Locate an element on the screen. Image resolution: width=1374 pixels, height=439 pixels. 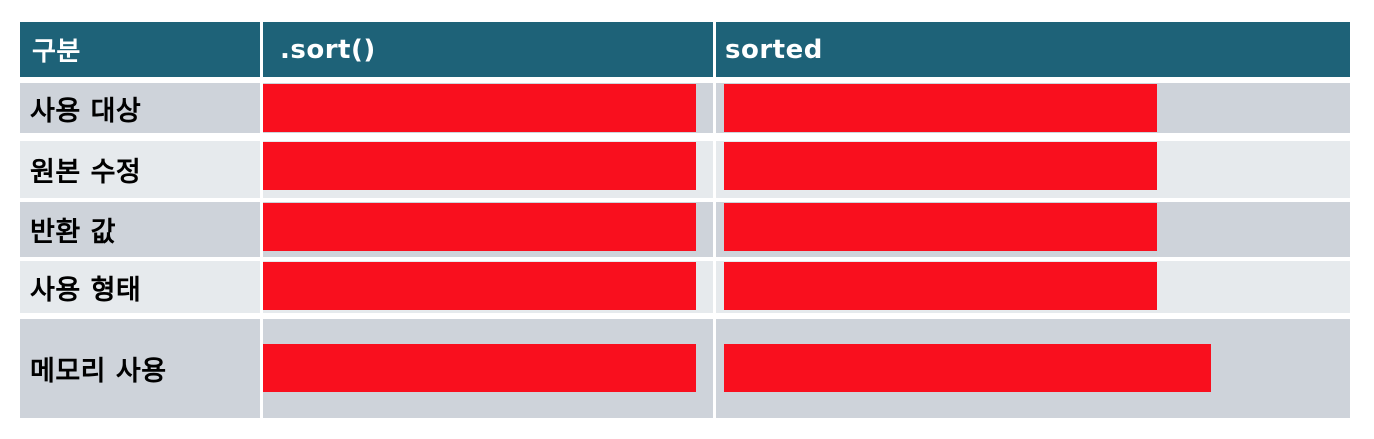
table-row-return-value: 반환 값 is located at coordinates (685, 229).